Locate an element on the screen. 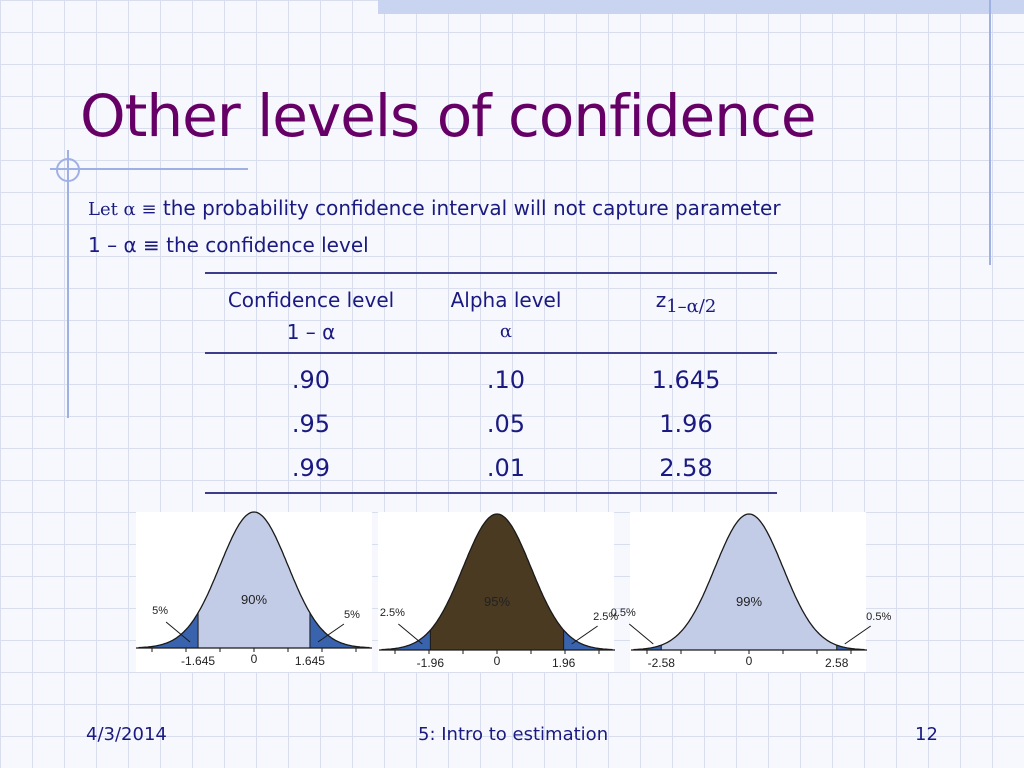  table-body: .90 .10 1.645 .95 .05 1.96 .99 .01 2.58 is located at coordinates (491, 423).